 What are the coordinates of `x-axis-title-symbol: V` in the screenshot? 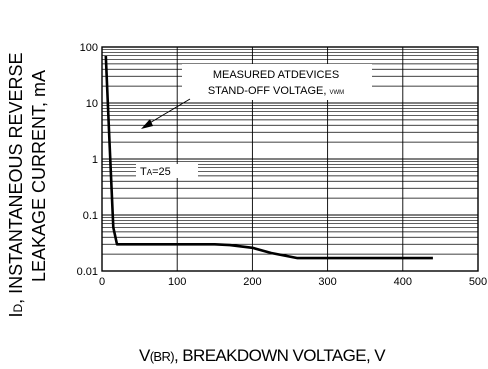 It's located at (145, 355).